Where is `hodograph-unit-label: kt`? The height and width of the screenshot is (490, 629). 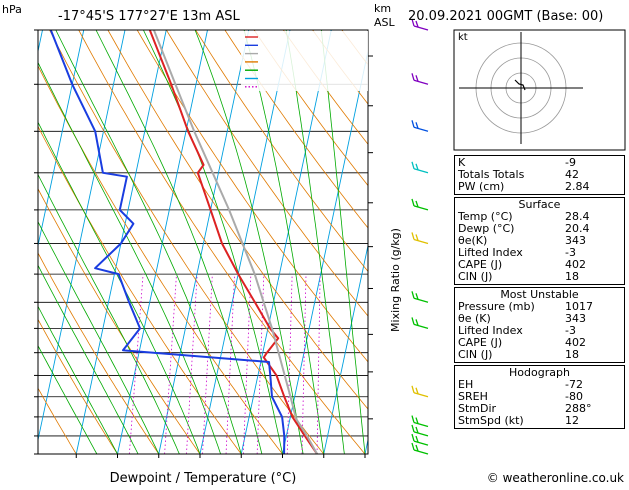 hodograph-unit-label: kt is located at coordinates (463, 37).